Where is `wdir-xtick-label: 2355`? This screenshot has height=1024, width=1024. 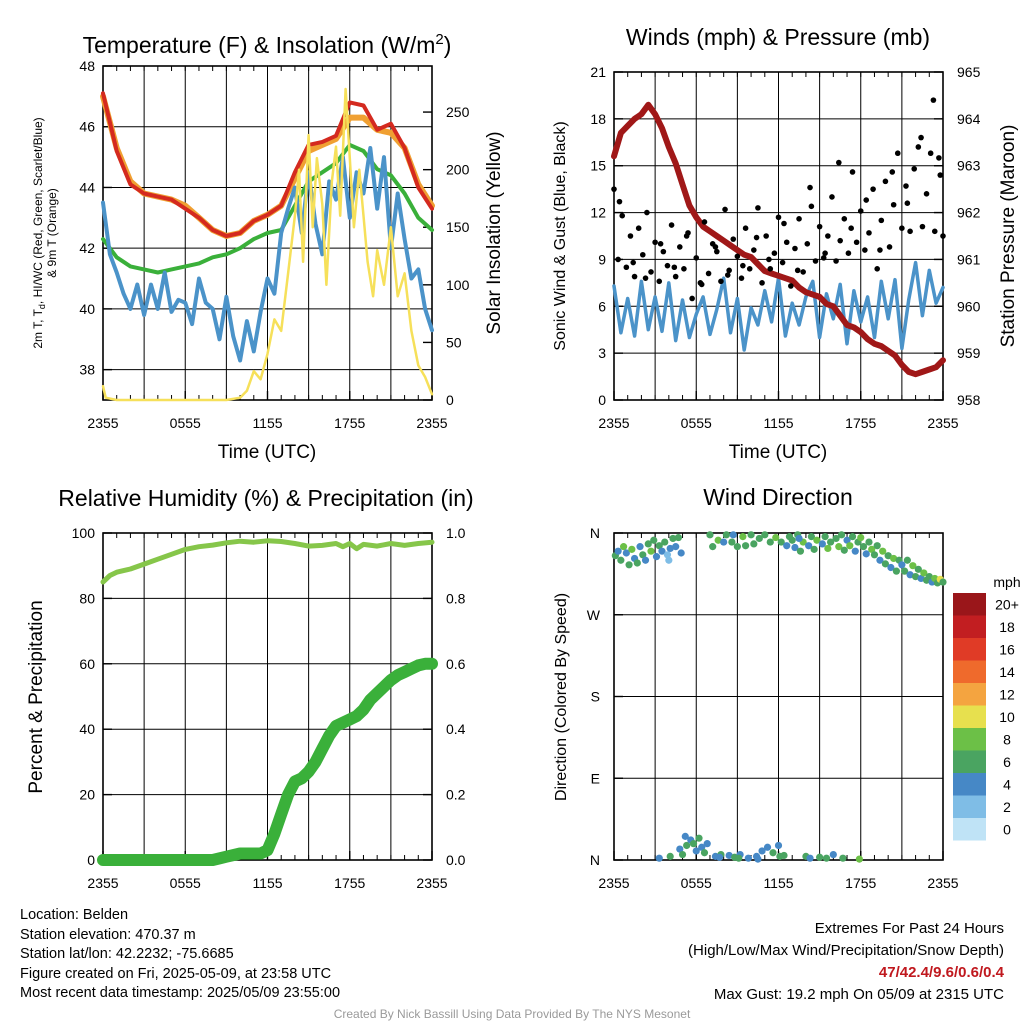
wdir-xtick-label: 2355 is located at coordinates (613, 883).